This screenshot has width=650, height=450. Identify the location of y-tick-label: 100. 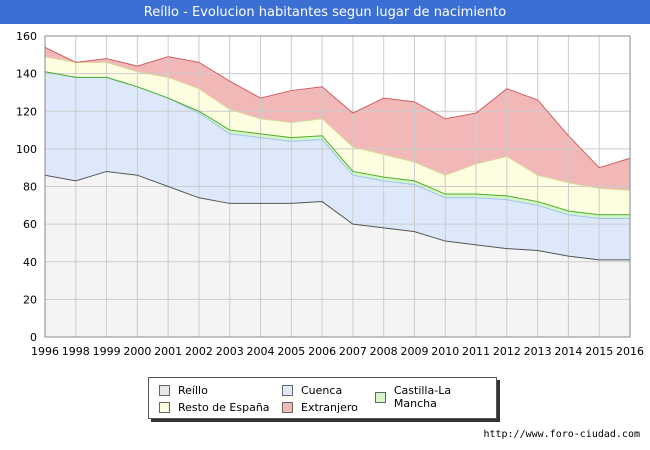
(26, 149).